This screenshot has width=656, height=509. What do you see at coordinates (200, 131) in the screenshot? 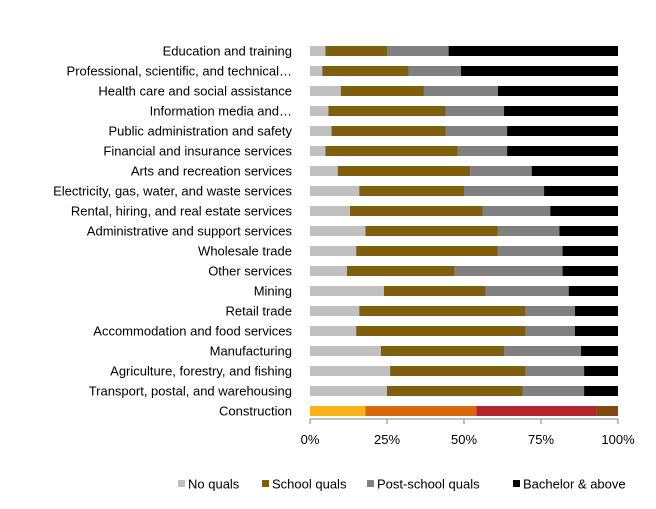
I see `category-label: Public administration and safety` at bounding box center [200, 131].